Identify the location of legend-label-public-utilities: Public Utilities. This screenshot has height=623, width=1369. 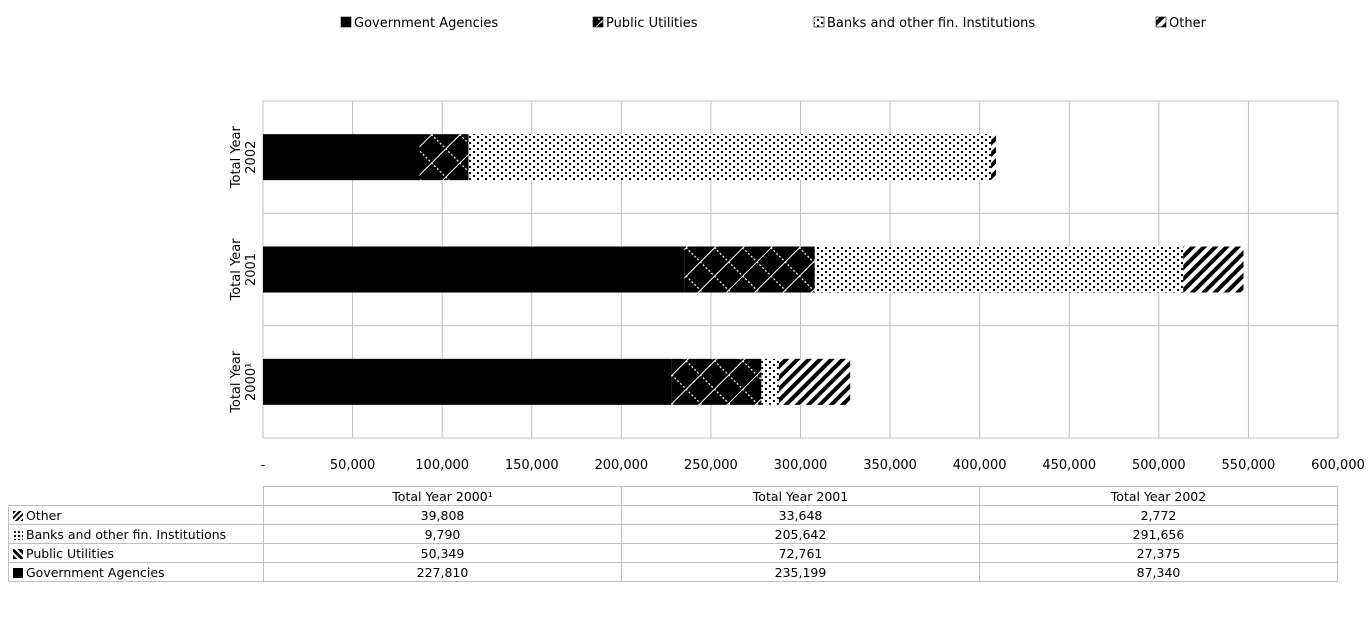
(652, 23).